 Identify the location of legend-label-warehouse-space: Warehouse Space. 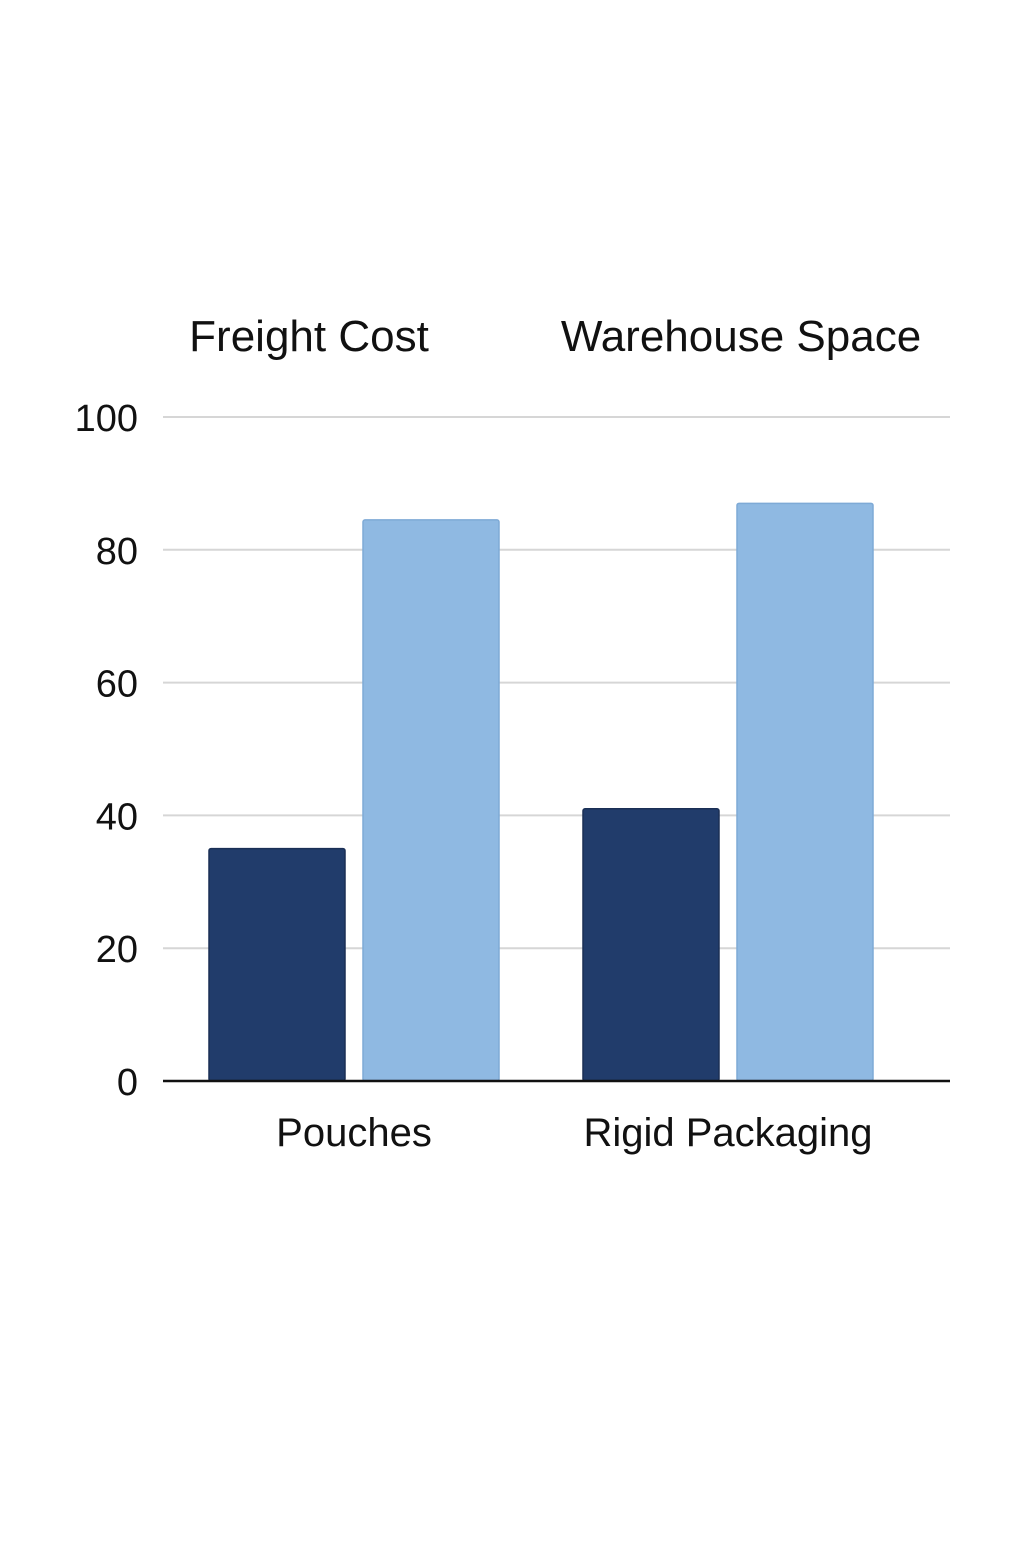
(741, 336).